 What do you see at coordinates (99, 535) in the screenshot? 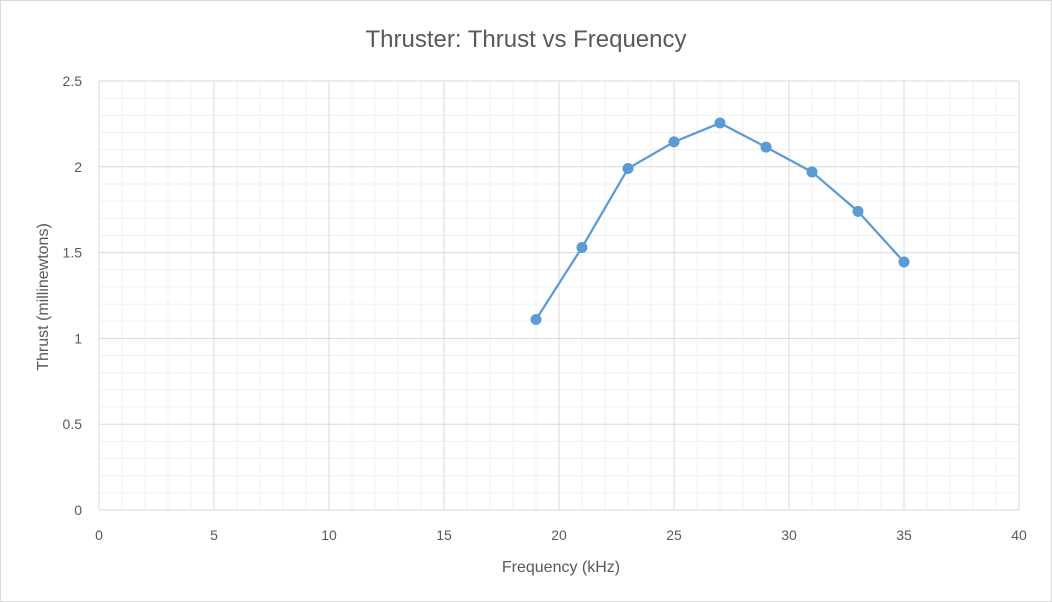
I see `x-tick-label: 0` at bounding box center [99, 535].